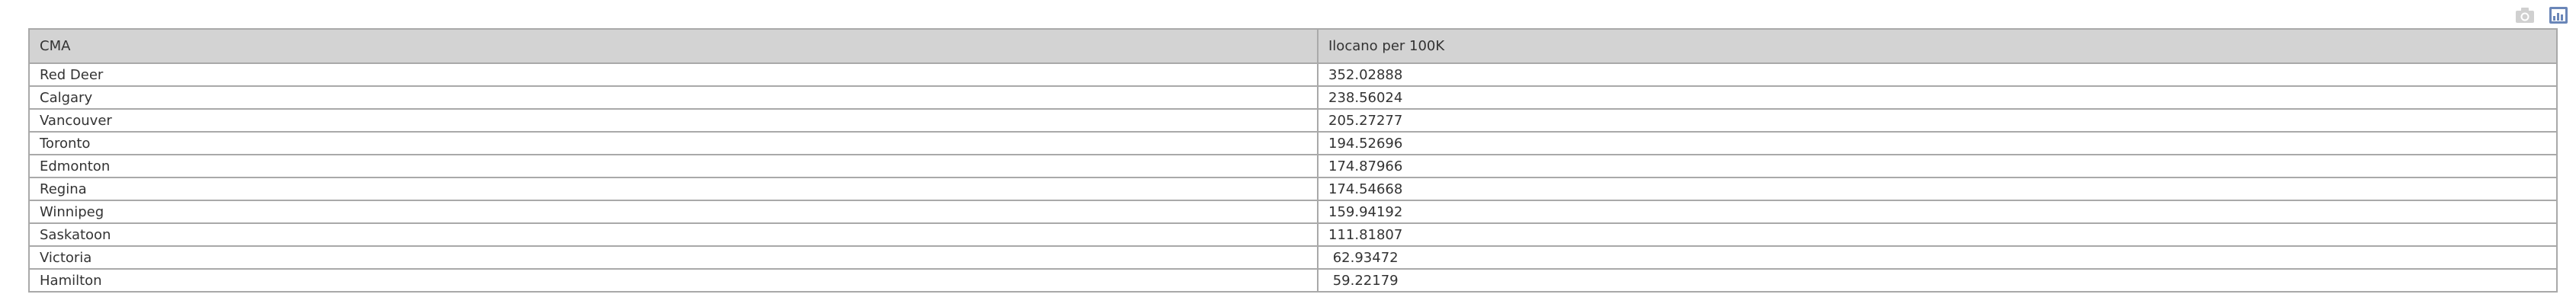 This screenshot has width=2576, height=307. Describe the element at coordinates (674, 74) in the screenshot. I see `cell-cma: Red Deer` at that location.